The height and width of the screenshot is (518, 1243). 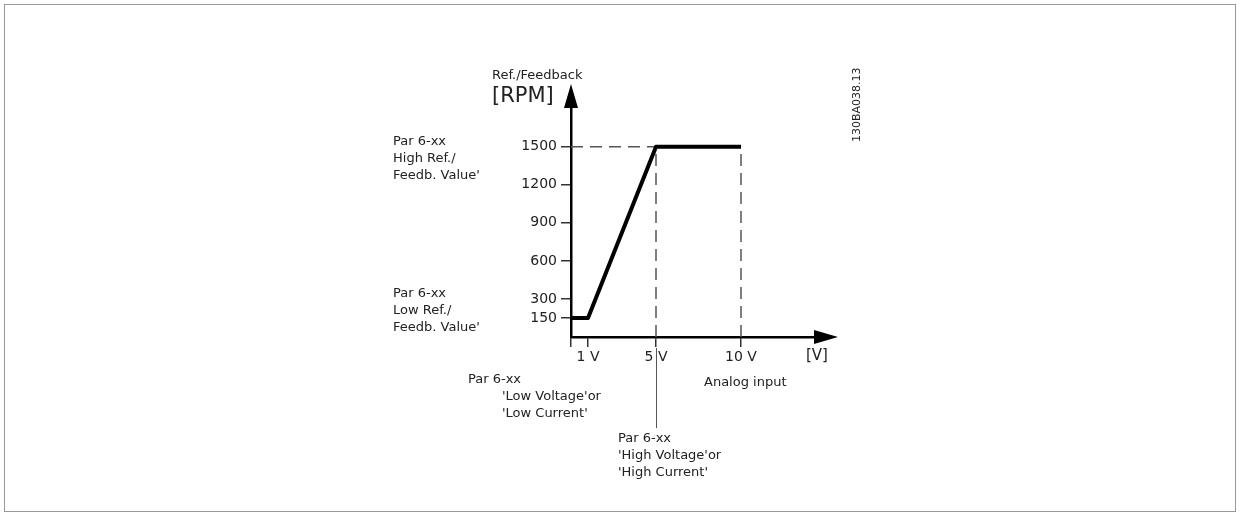 What do you see at coordinates (537, 87) in the screenshot?
I see `y-axis-title: Ref./Feedback [RPM]` at bounding box center [537, 87].